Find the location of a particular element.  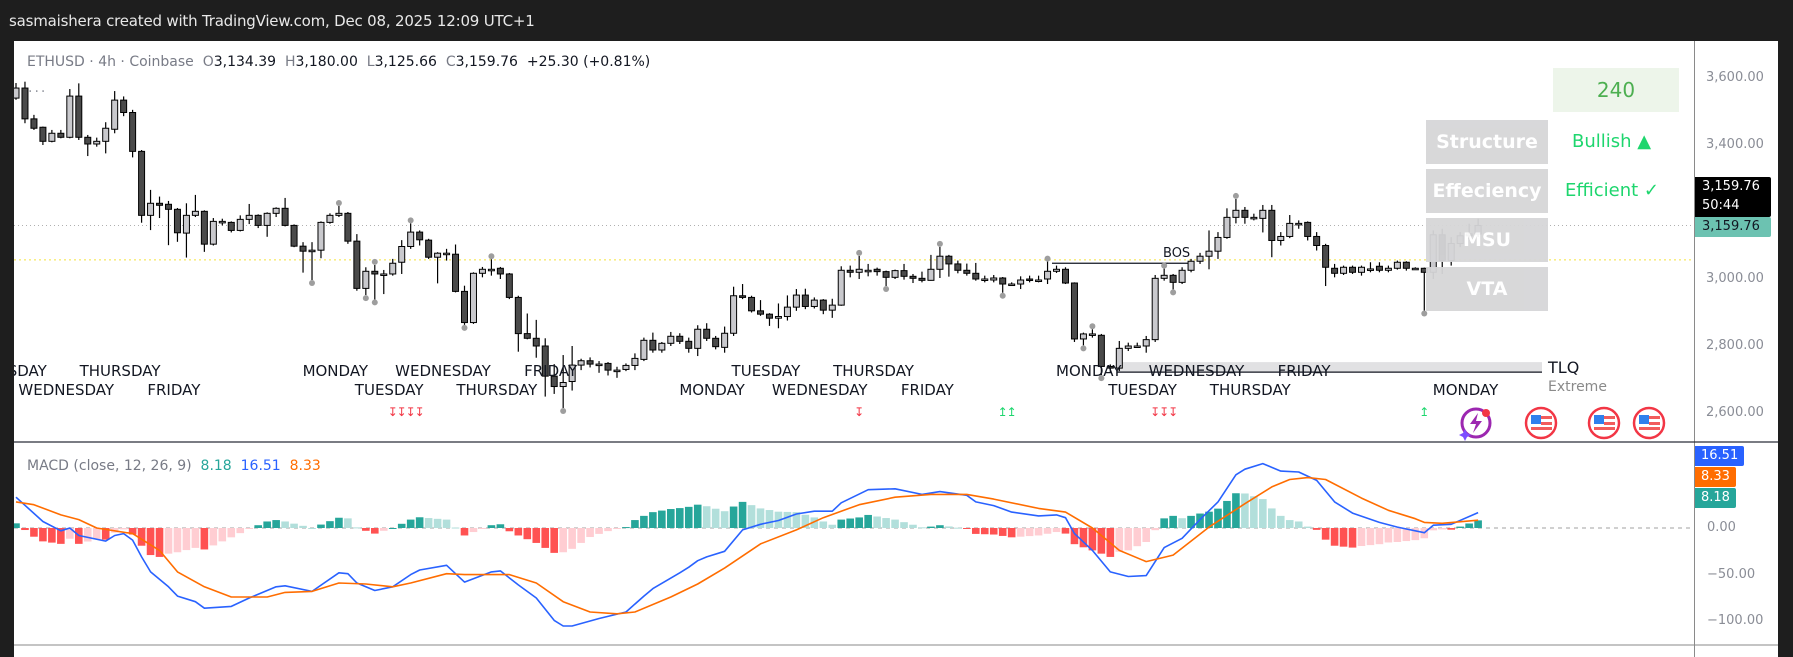

extreme-label: Extreme is located at coordinates (1577, 387).